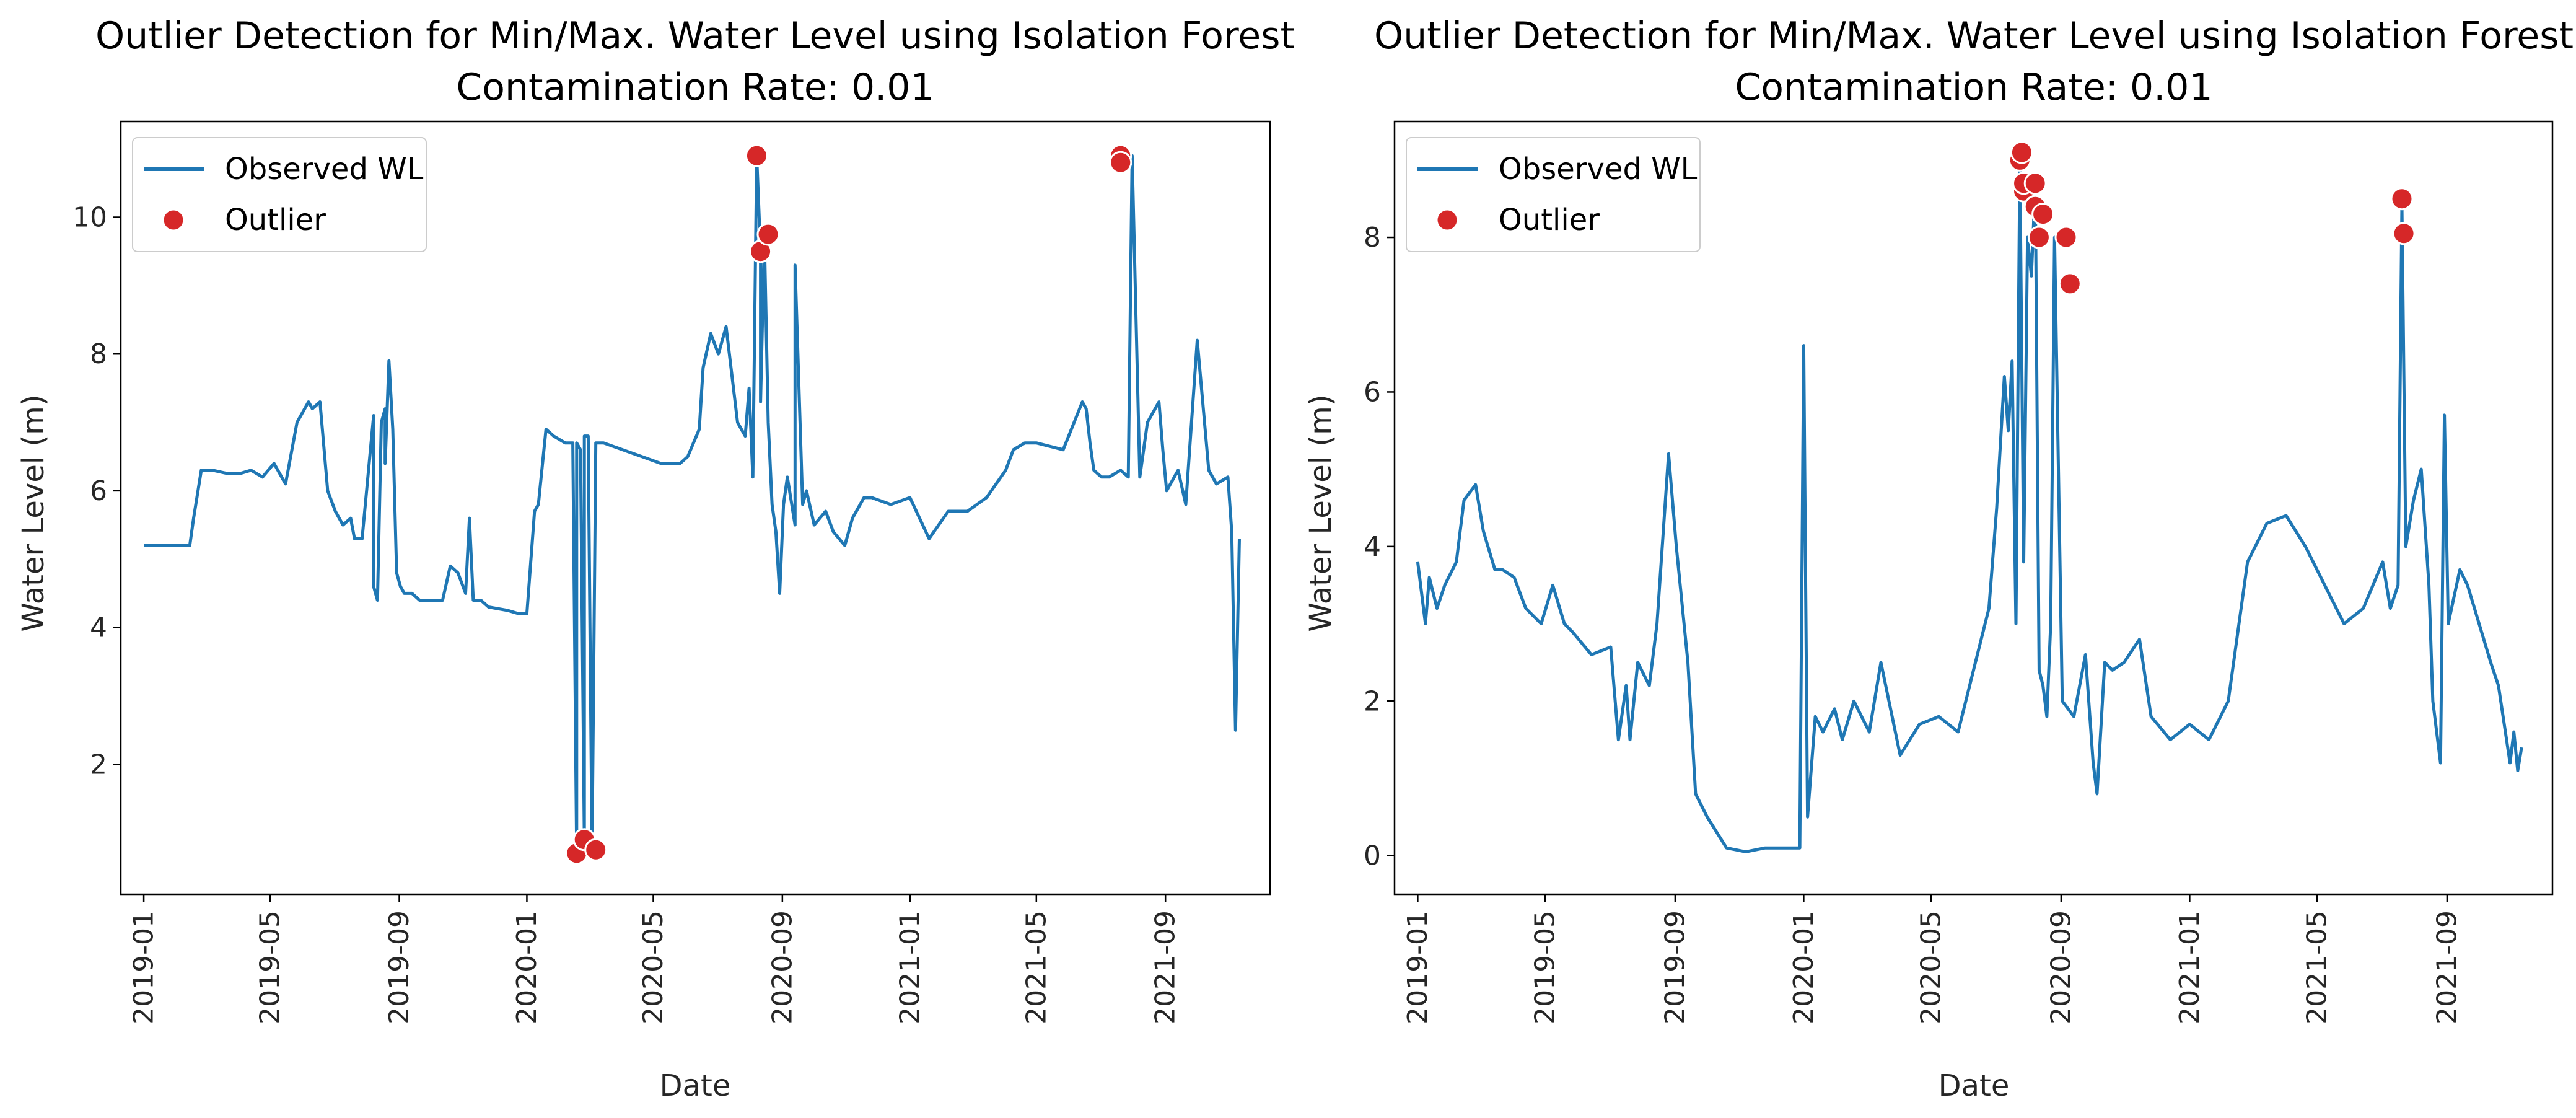 The height and width of the screenshot is (1118, 2576). I want to click on y-tick-label: 0, so click(1372, 856).